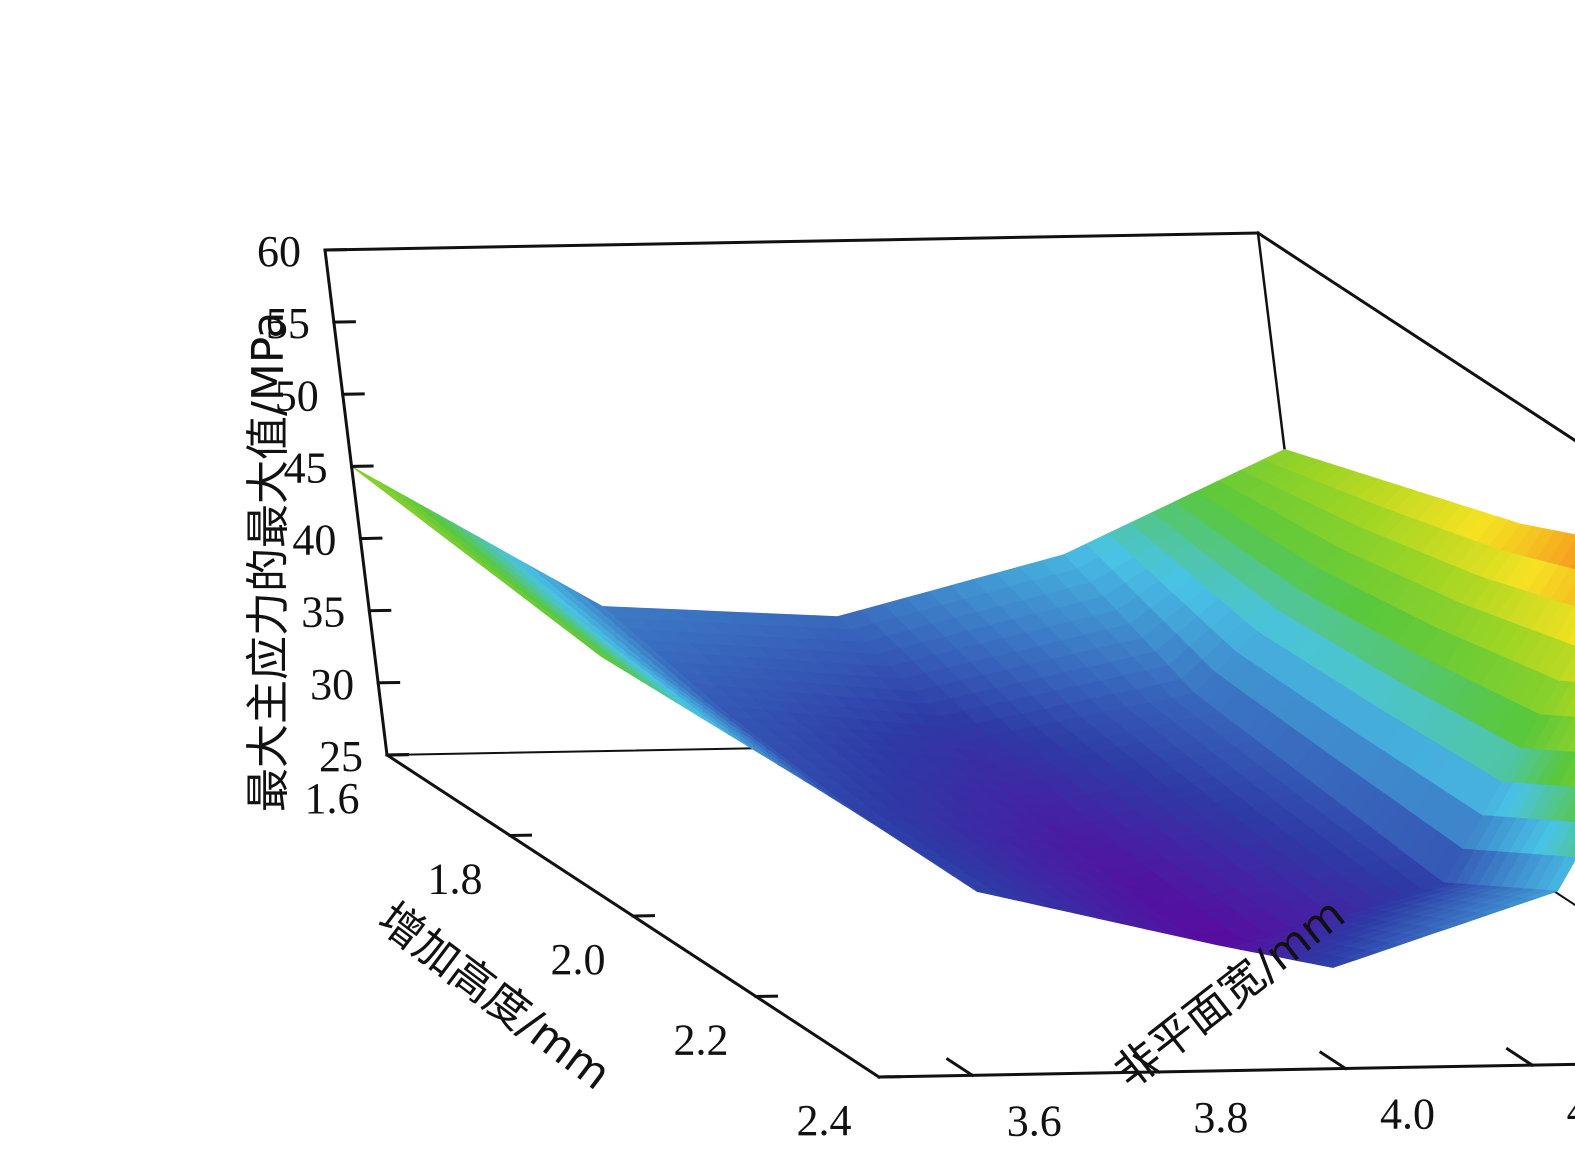 The image size is (1575, 1149). What do you see at coordinates (314, 540) in the screenshot?
I see `z-tick-label: 40` at bounding box center [314, 540].